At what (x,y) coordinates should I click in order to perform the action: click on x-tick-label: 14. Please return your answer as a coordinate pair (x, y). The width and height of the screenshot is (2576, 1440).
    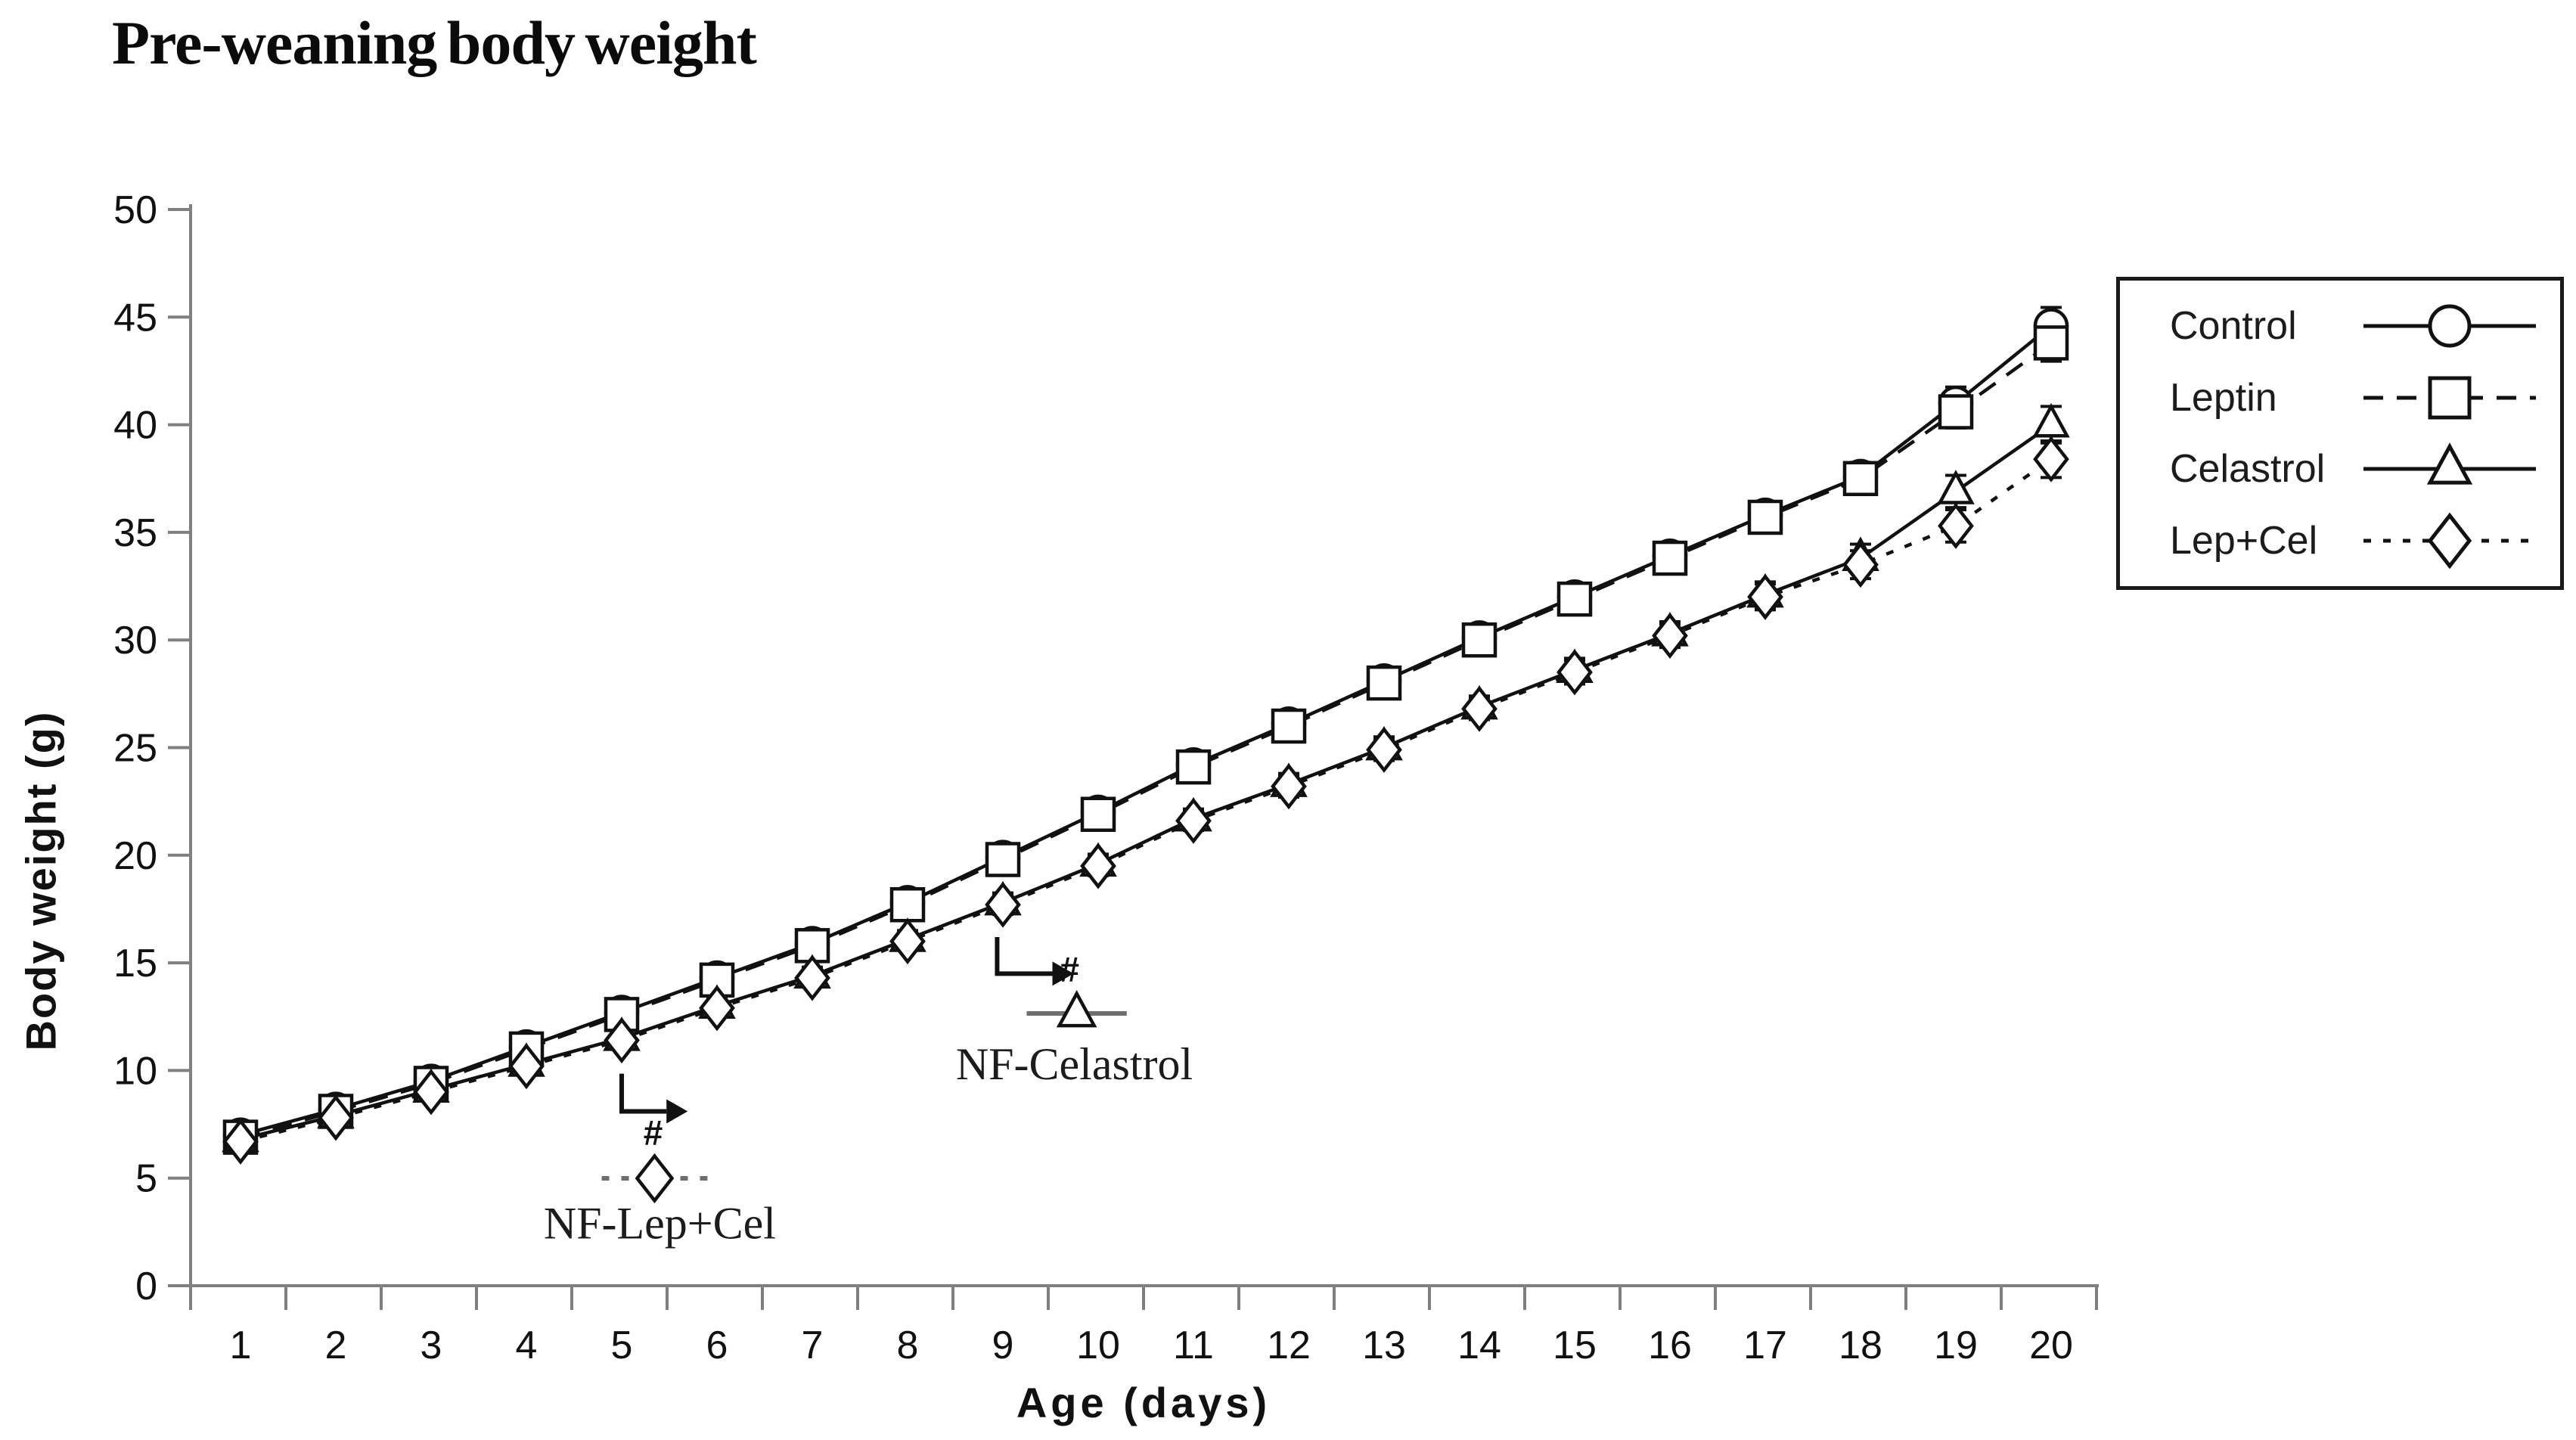
    Looking at the image, I should click on (1479, 1345).